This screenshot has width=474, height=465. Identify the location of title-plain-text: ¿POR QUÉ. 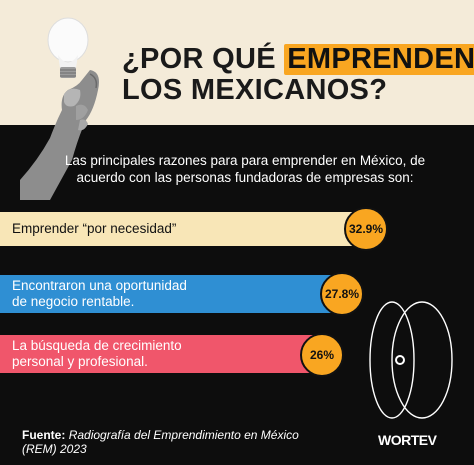
(203, 59).